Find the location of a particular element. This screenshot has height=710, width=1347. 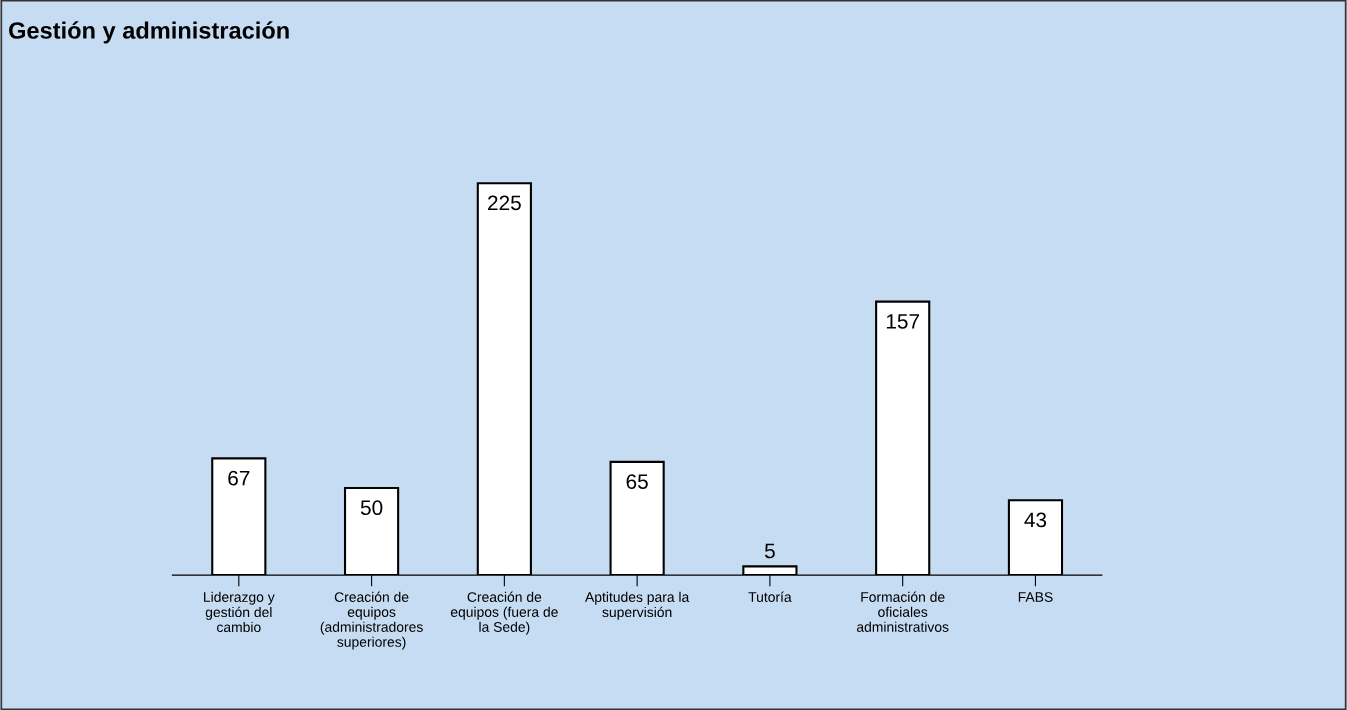

data-label: 50 is located at coordinates (371, 508).